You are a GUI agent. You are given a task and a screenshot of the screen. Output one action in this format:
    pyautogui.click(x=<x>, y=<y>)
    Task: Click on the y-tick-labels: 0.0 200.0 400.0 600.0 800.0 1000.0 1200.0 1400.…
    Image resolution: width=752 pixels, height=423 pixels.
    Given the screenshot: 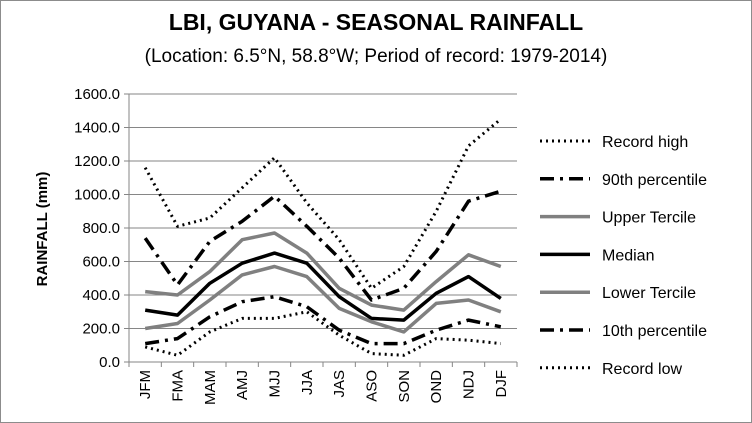 What is the action you would take?
    pyautogui.click(x=97, y=228)
    